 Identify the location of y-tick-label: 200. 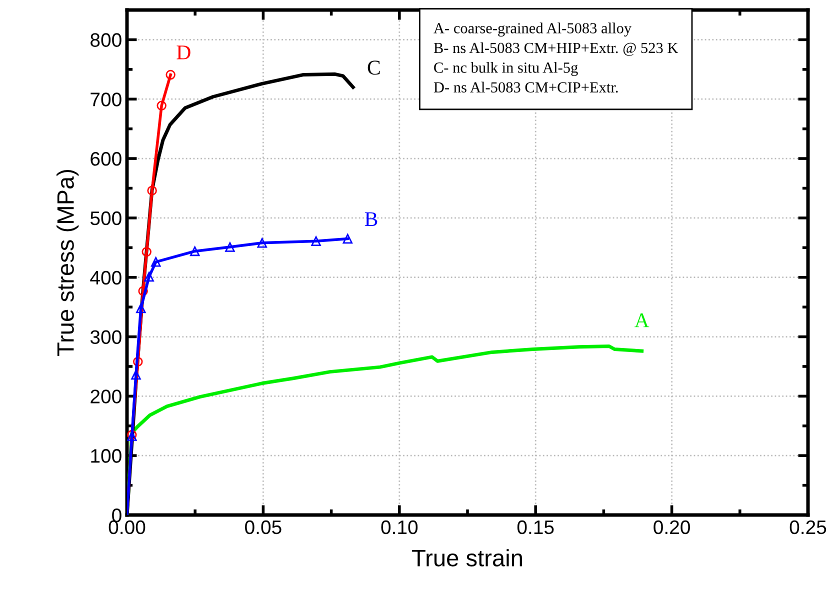
(106, 397).